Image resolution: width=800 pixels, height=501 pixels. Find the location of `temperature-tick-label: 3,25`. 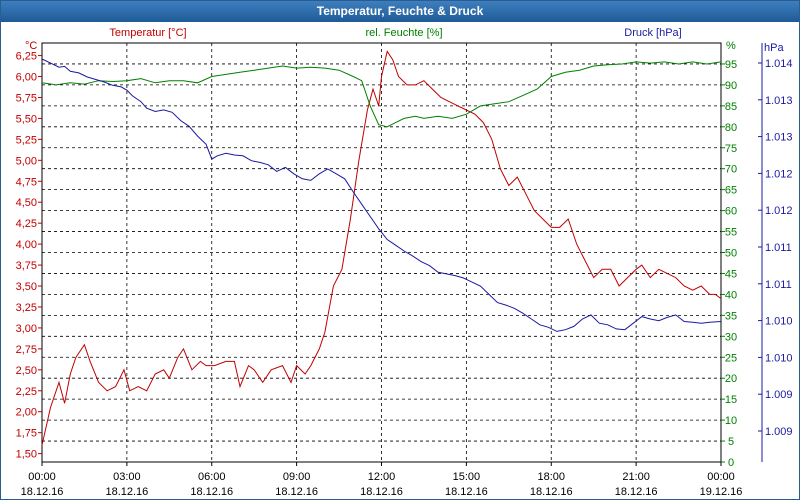

temperature-tick-label: 3,25 is located at coordinates (26, 308).